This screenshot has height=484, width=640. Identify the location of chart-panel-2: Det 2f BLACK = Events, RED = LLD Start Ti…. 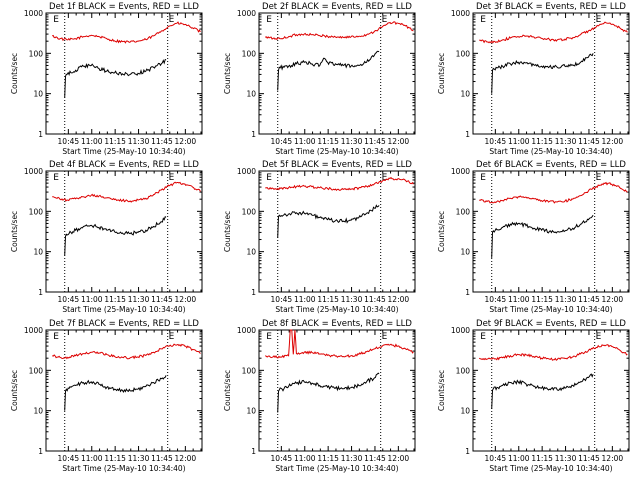
(319, 79).